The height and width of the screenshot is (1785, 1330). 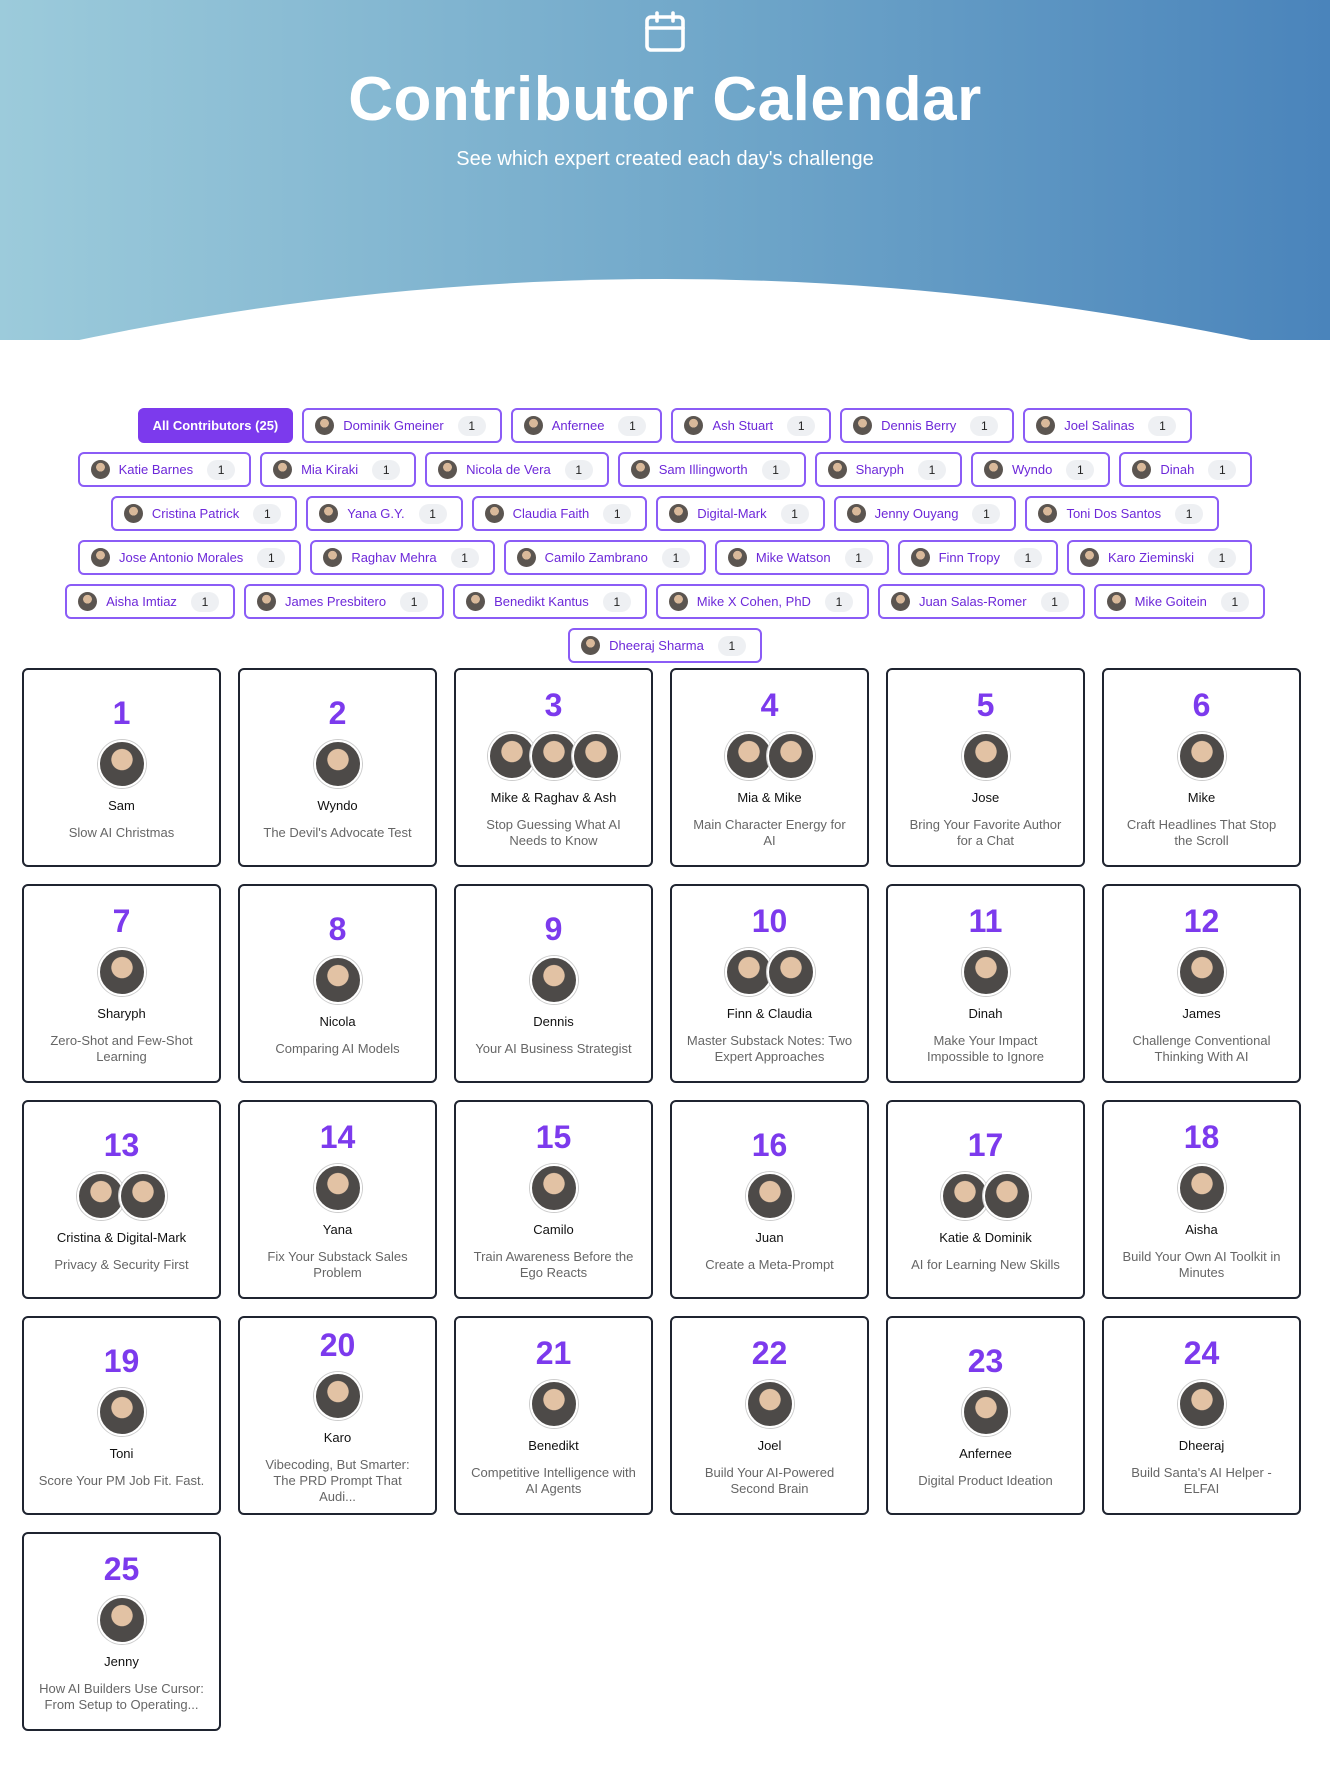 I want to click on filter-chip: Ash Stuart 1, so click(x=751, y=425).